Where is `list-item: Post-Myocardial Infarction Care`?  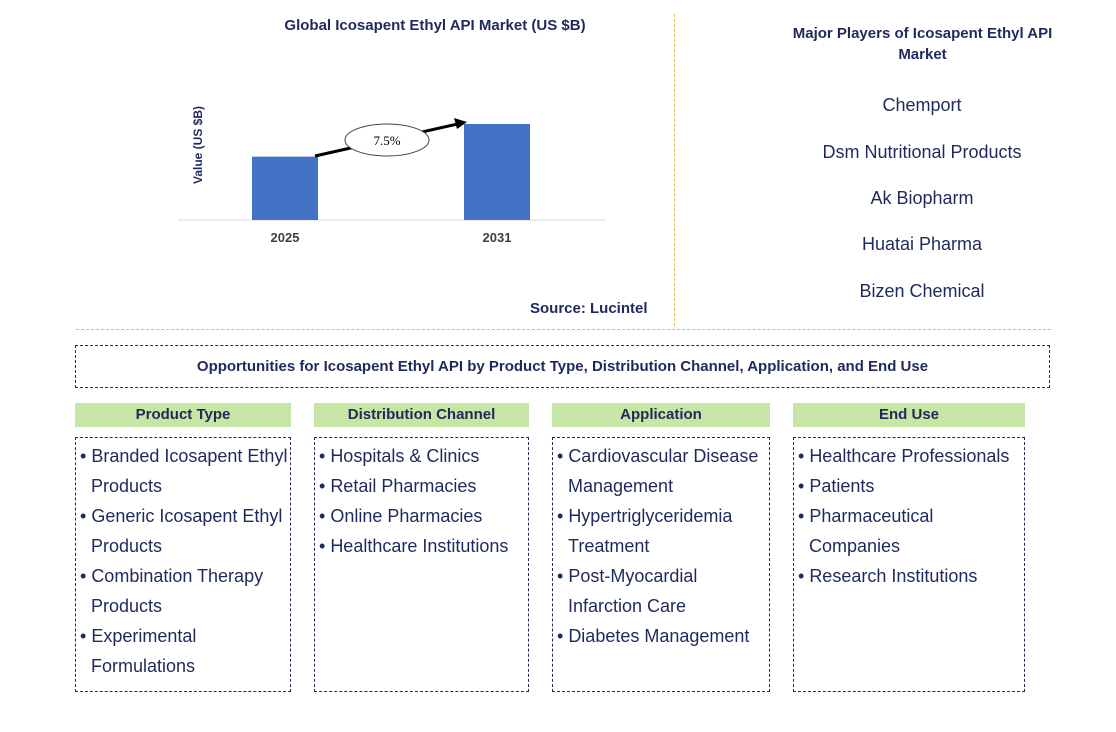
list-item: Post-Myocardial Infarction Care is located at coordinates (663, 591).